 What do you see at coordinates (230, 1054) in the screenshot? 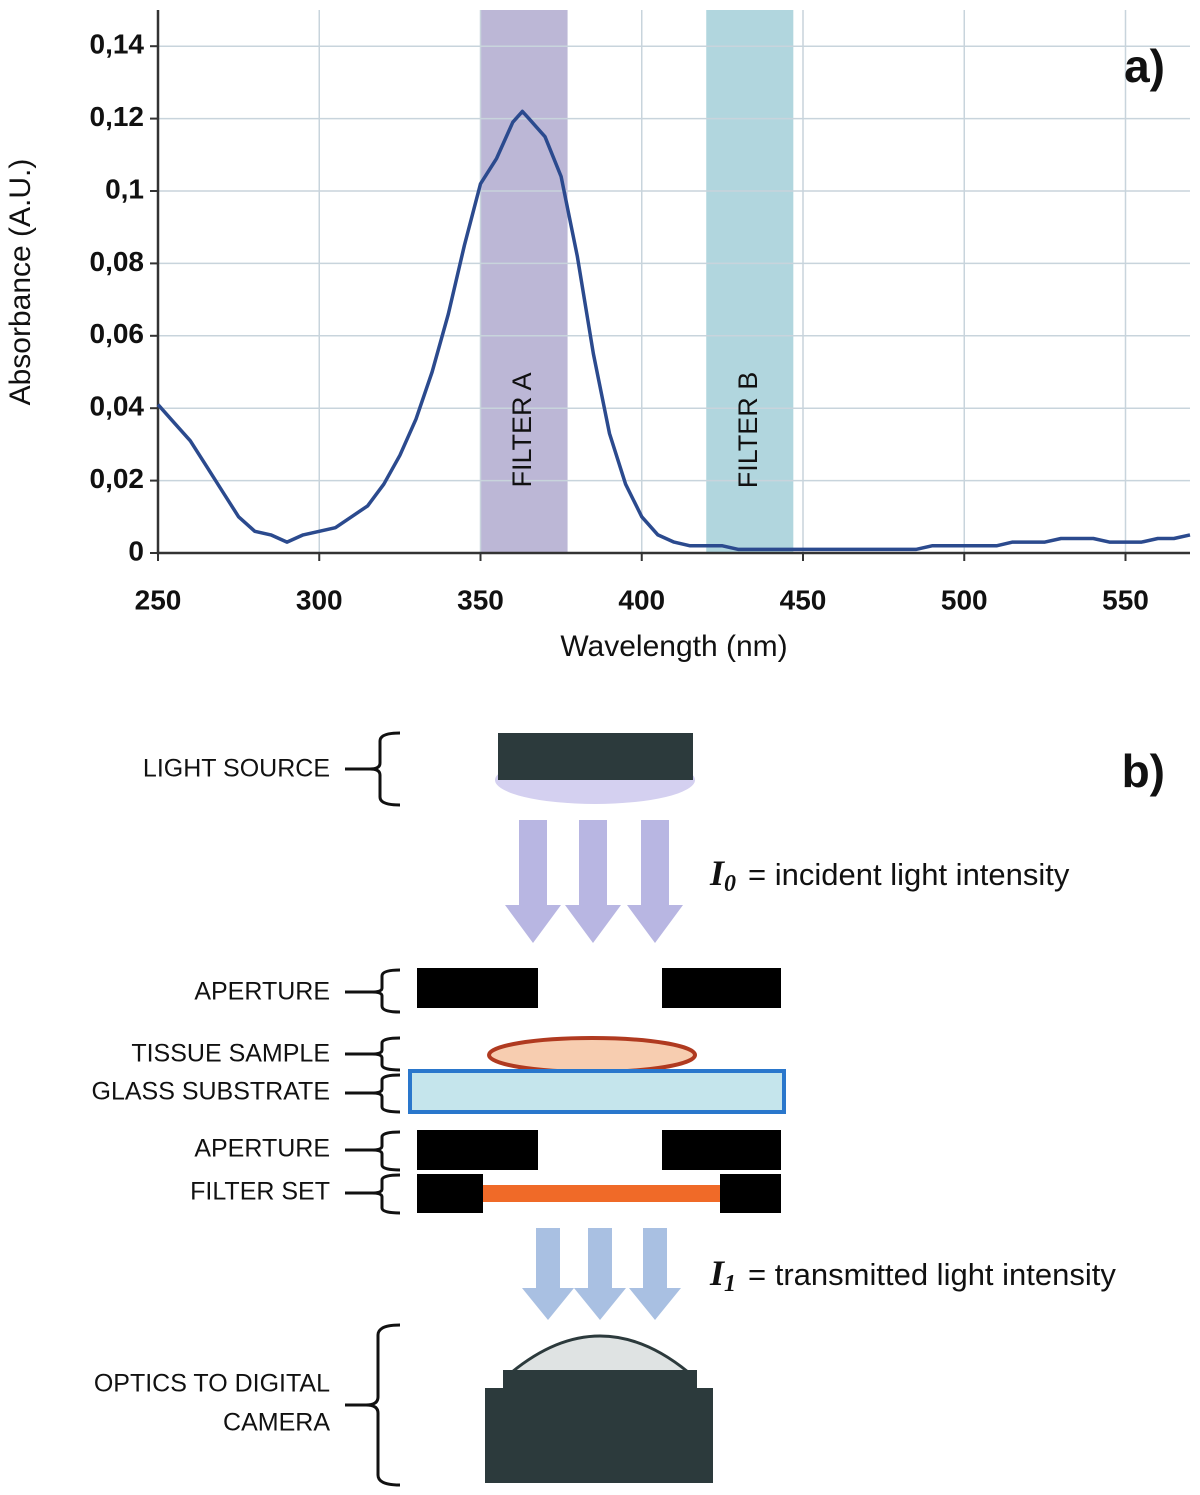
I see `part-label: TISSUE SAMPLE` at bounding box center [230, 1054].